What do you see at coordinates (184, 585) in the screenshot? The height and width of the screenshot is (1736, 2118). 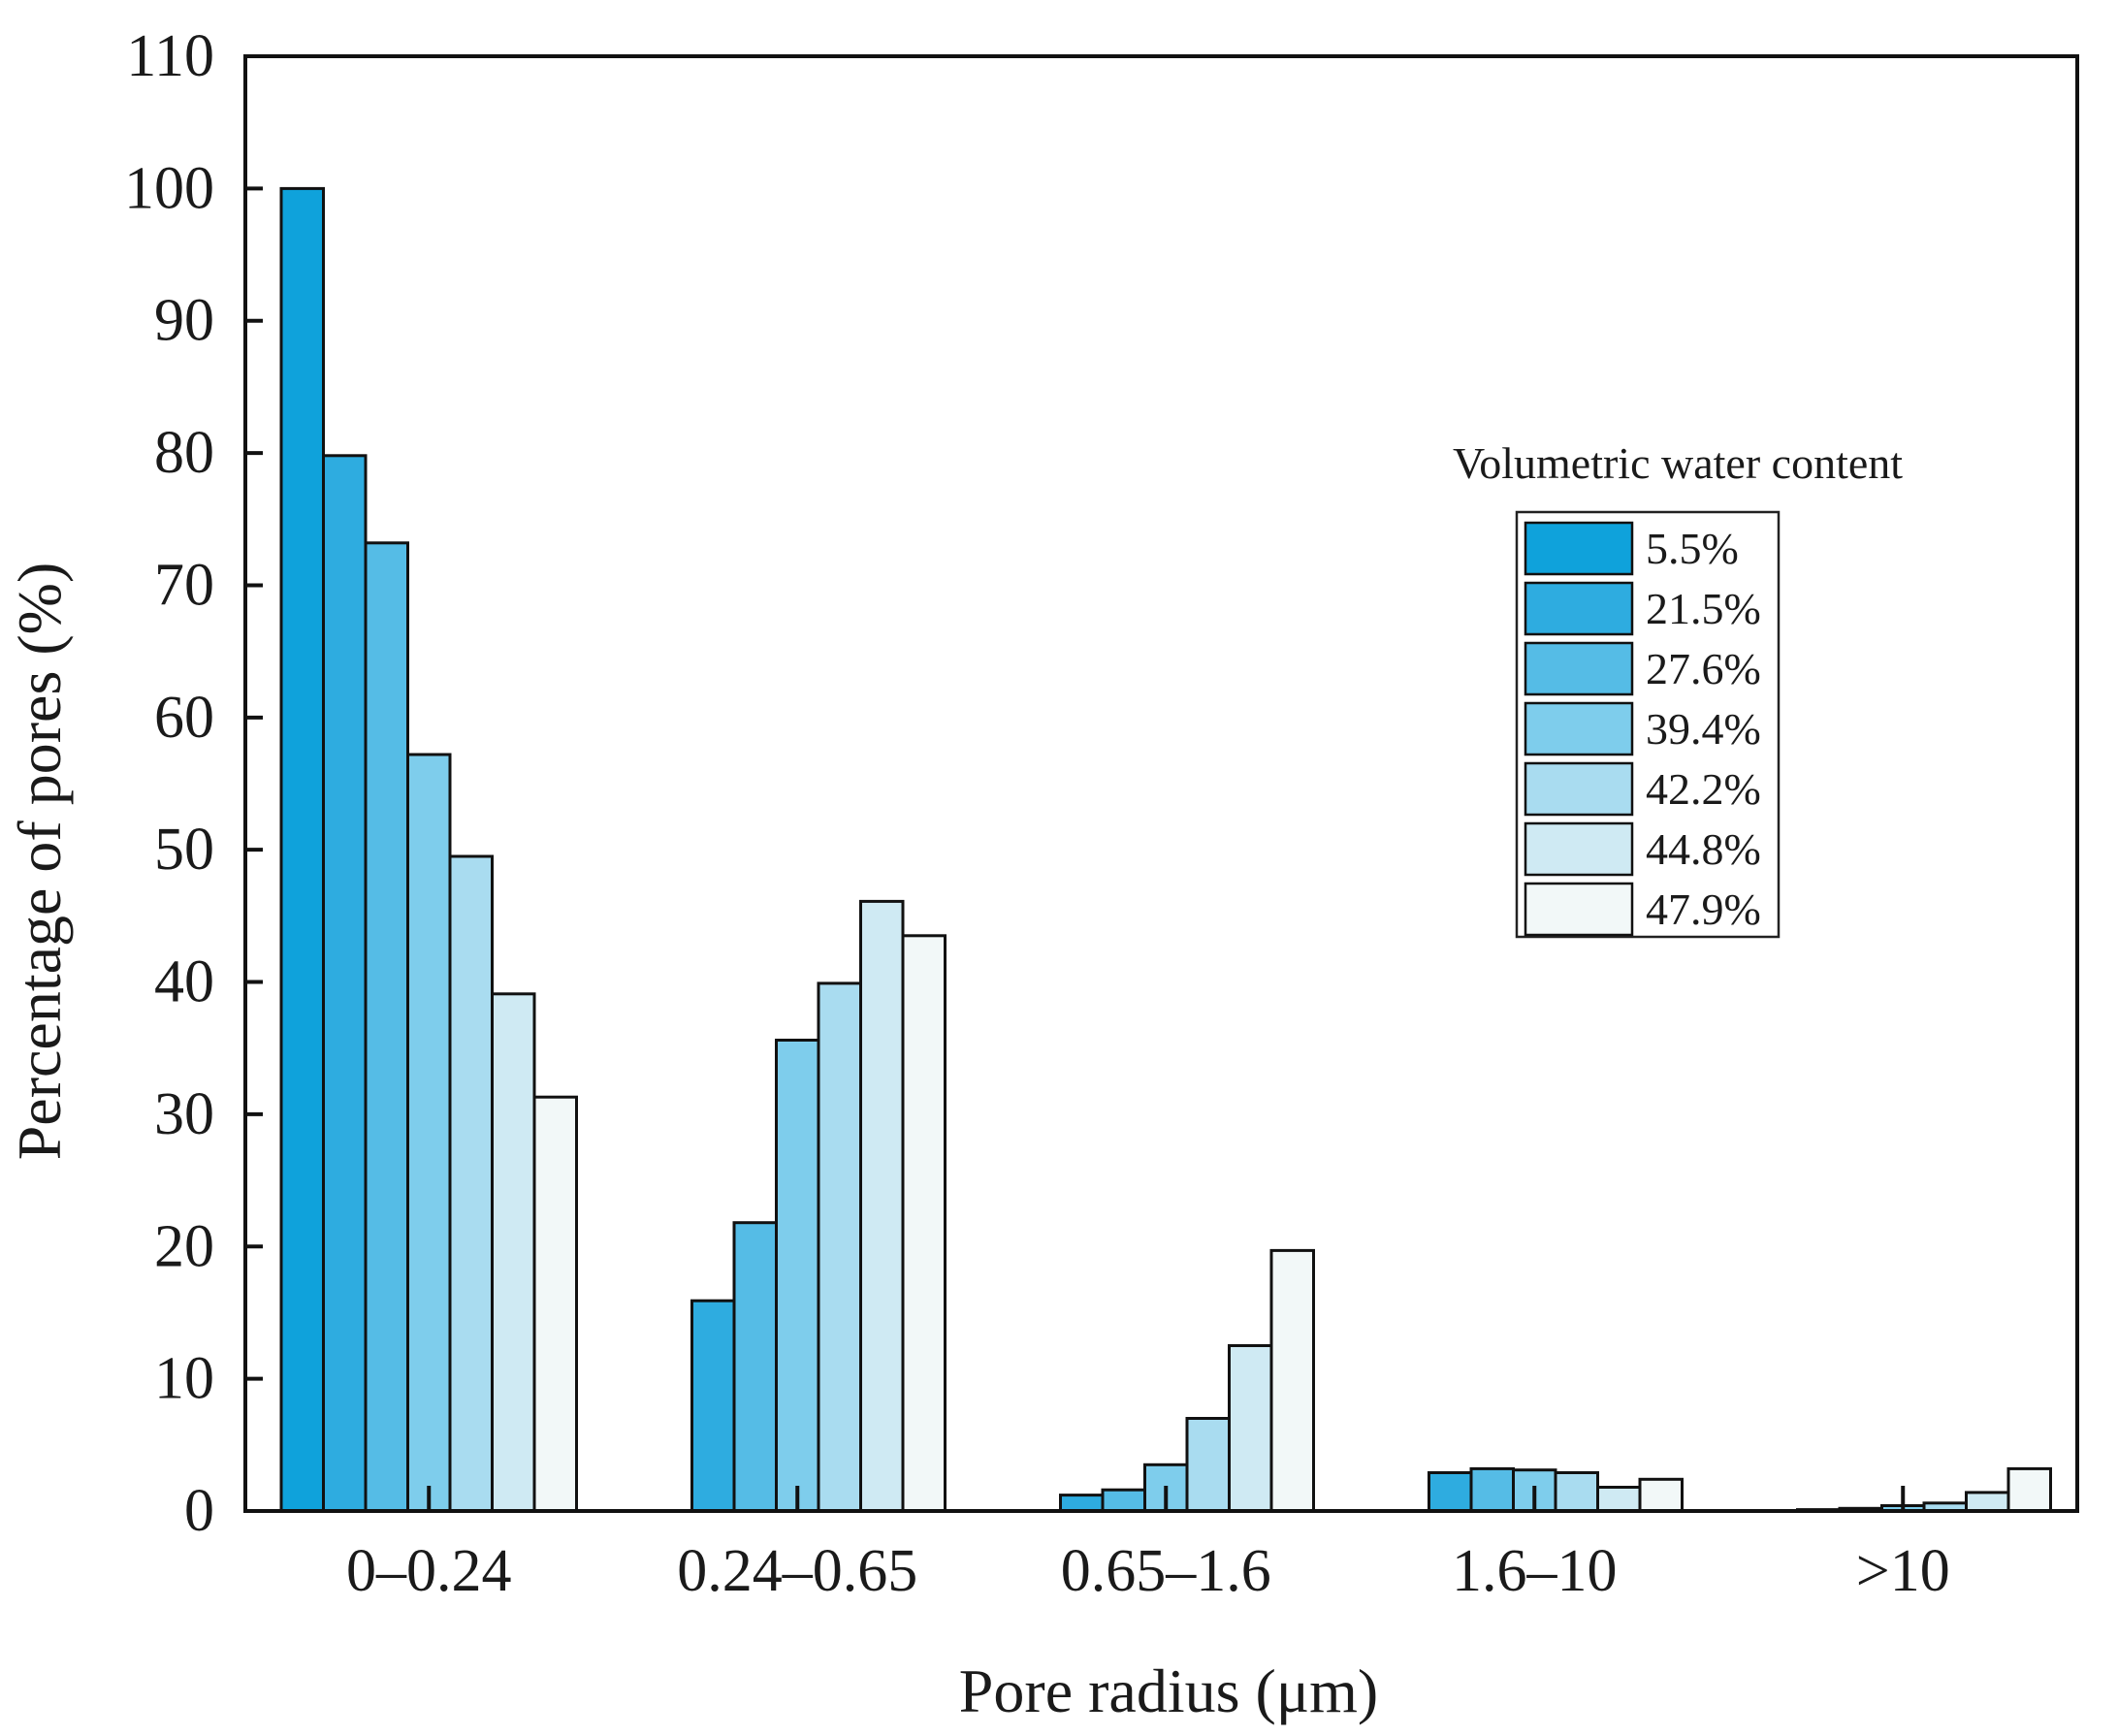 I see `y-tick-label: 70` at bounding box center [184, 585].